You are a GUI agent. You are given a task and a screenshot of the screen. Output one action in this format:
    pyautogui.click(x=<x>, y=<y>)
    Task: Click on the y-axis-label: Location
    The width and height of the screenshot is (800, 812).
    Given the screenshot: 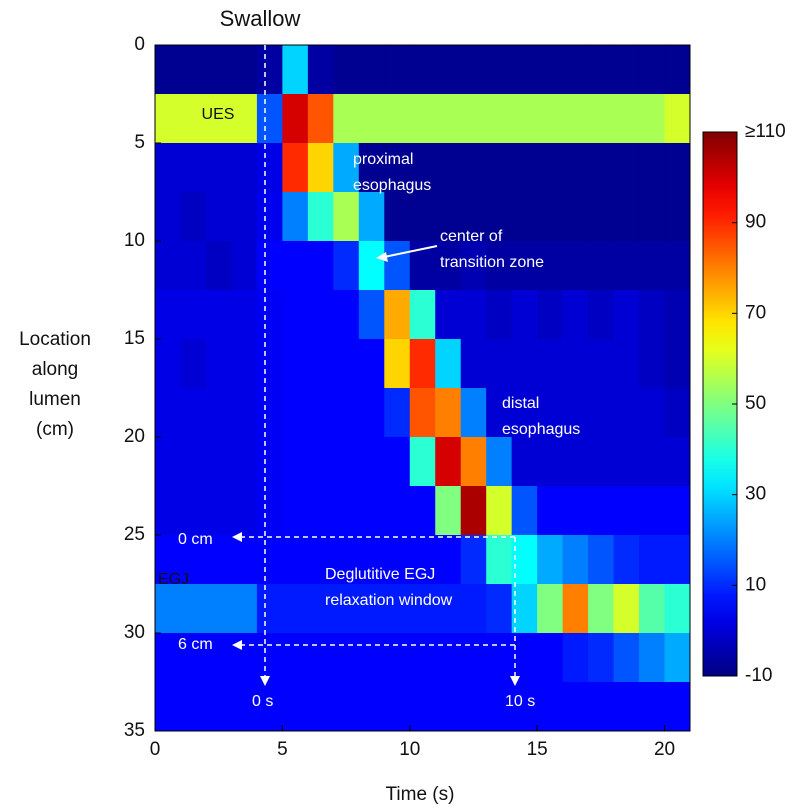 What is the action you would take?
    pyautogui.click(x=55, y=339)
    